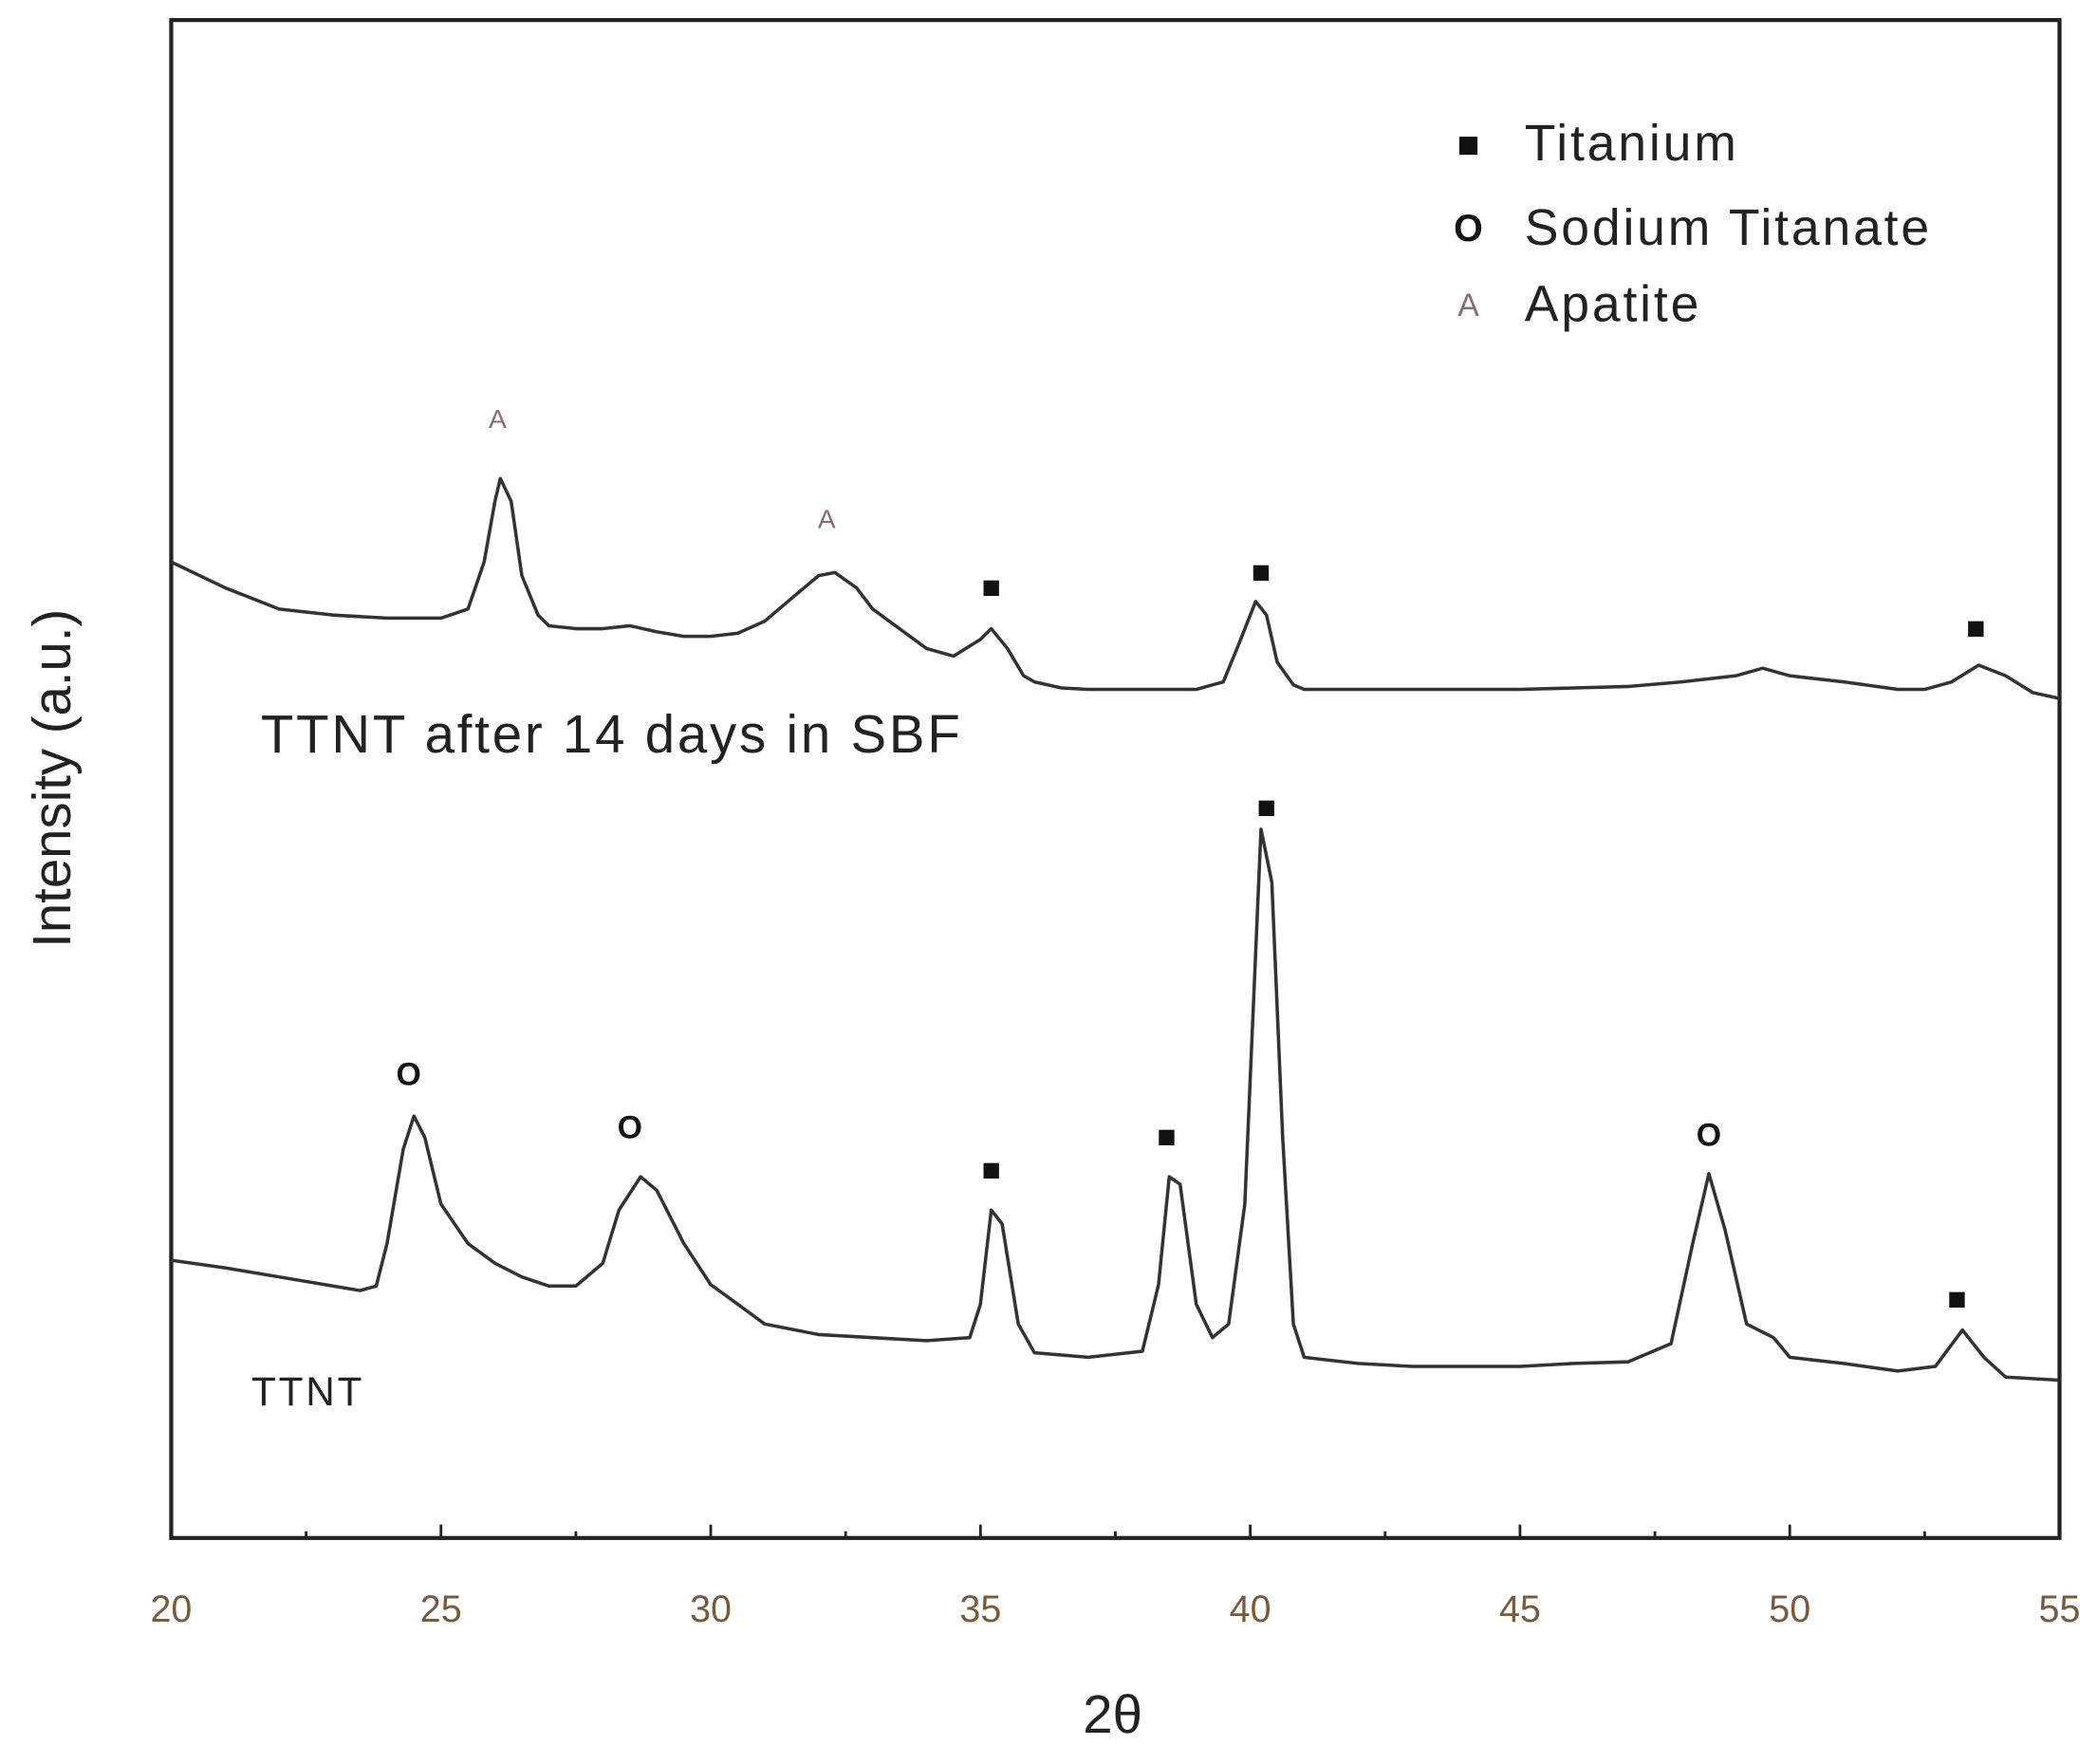  Describe the element at coordinates (1250, 1609) in the screenshot. I see `x-tick-label: 40` at that location.